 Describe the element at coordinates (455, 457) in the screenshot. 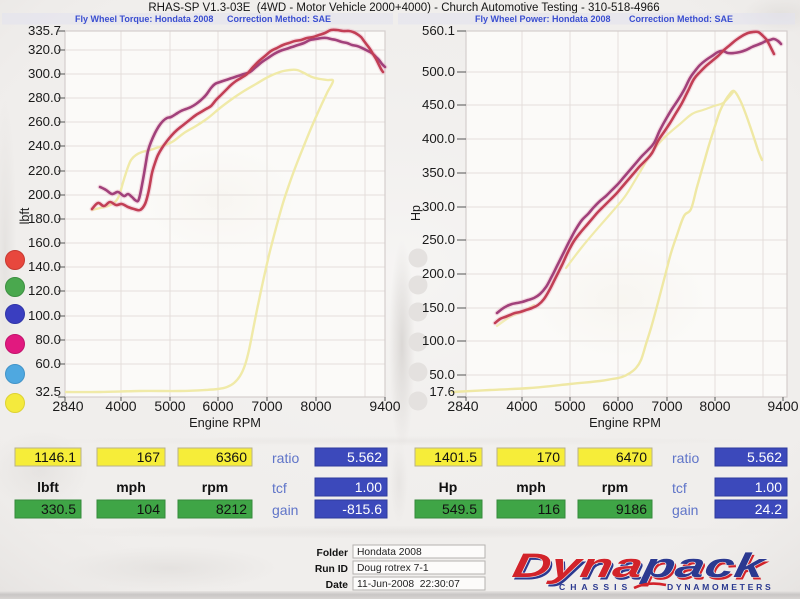

I see `svg-text: 1401.5` at that location.